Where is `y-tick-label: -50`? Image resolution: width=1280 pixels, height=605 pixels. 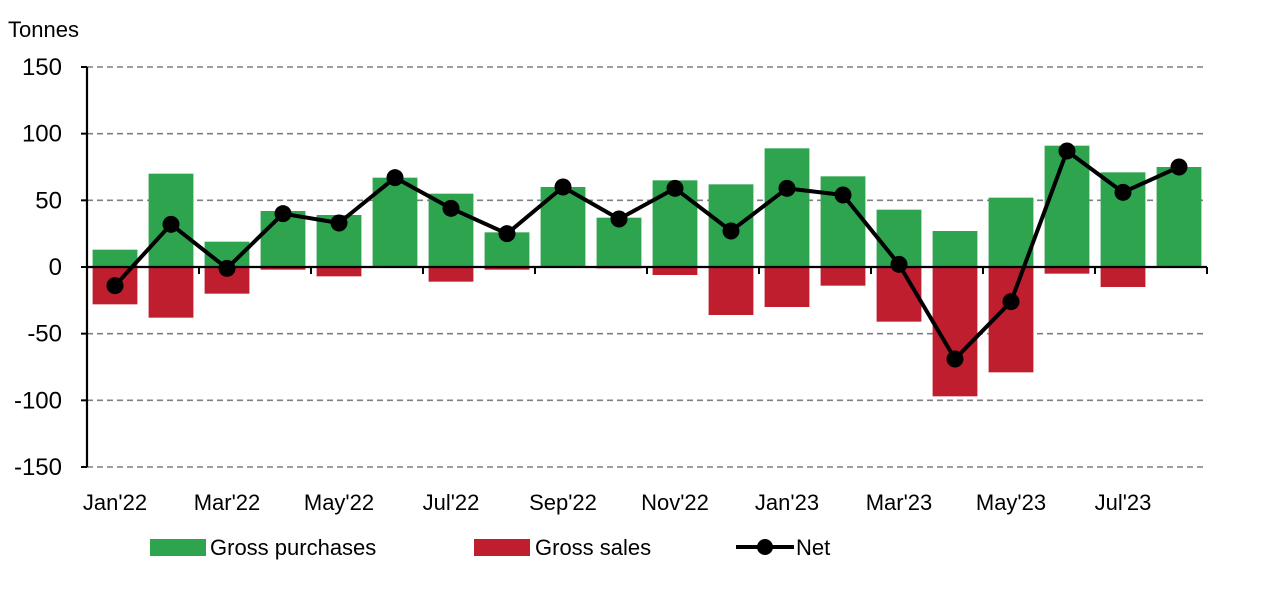
y-tick-label: -50 is located at coordinates (44, 334).